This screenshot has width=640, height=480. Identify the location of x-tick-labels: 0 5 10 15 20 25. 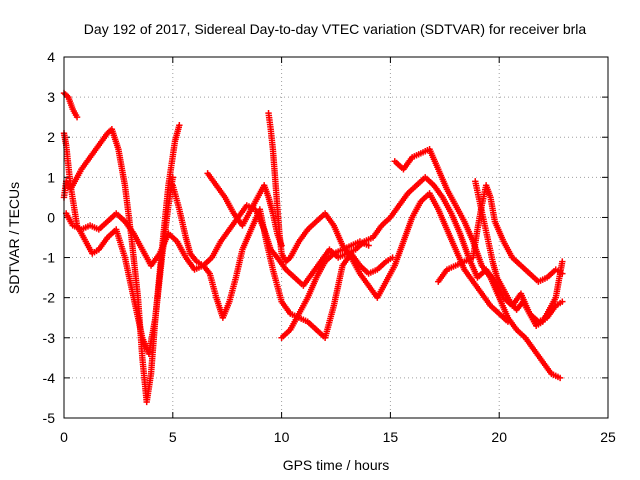
(338, 437).